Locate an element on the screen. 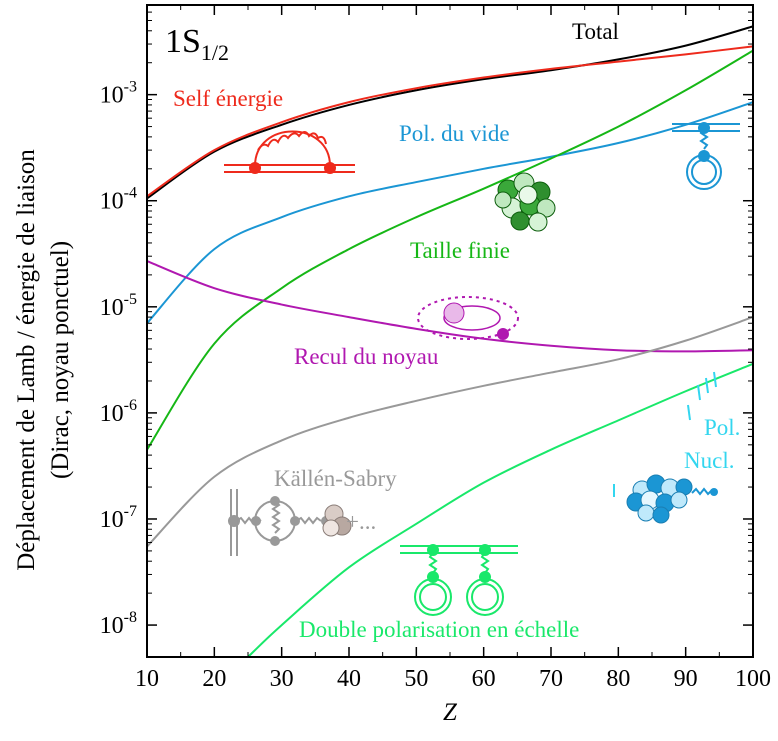 The image size is (778, 741). series-label-nuclear-recoil: Recul du noyau is located at coordinates (366, 356).